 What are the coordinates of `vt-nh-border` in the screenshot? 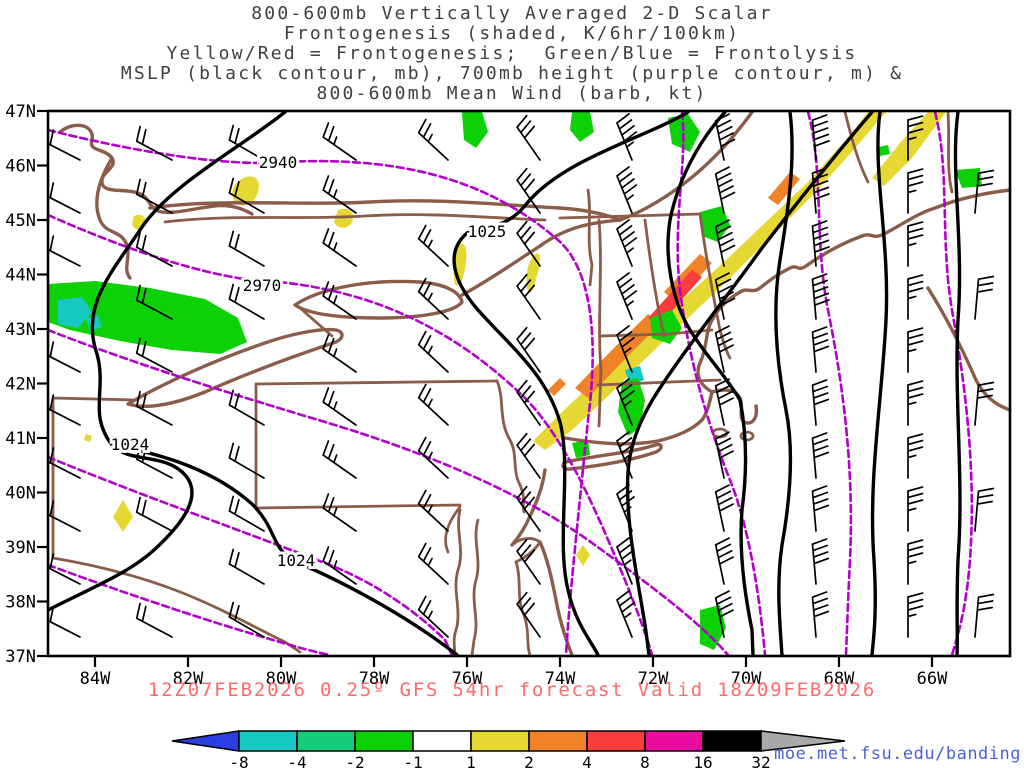 It's located at (654, 278).